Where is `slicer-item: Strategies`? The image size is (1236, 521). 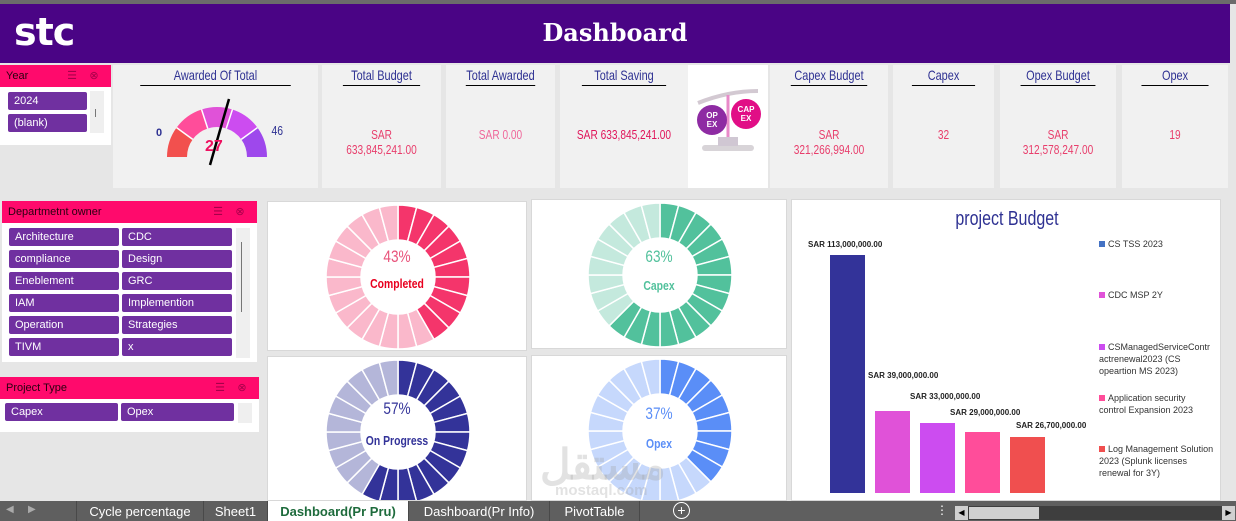
slicer-item: Strategies is located at coordinates (177, 325).